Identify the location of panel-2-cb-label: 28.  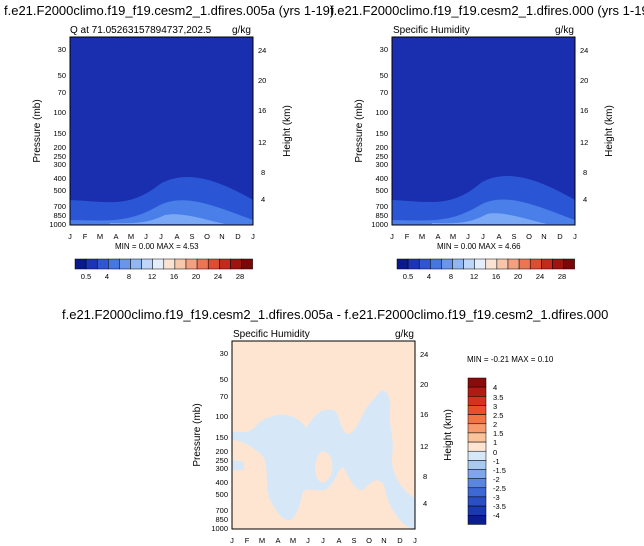
(562, 276).